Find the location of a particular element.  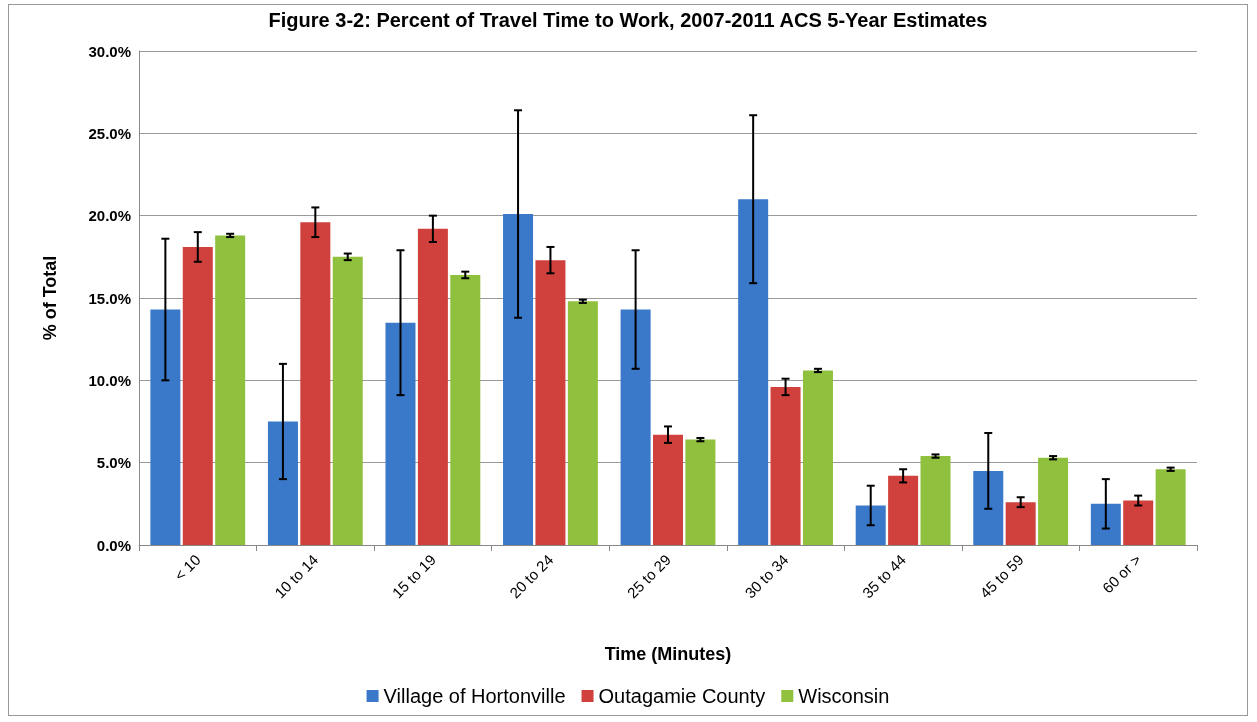

y-tick-label: 25.0% is located at coordinates (109, 133).